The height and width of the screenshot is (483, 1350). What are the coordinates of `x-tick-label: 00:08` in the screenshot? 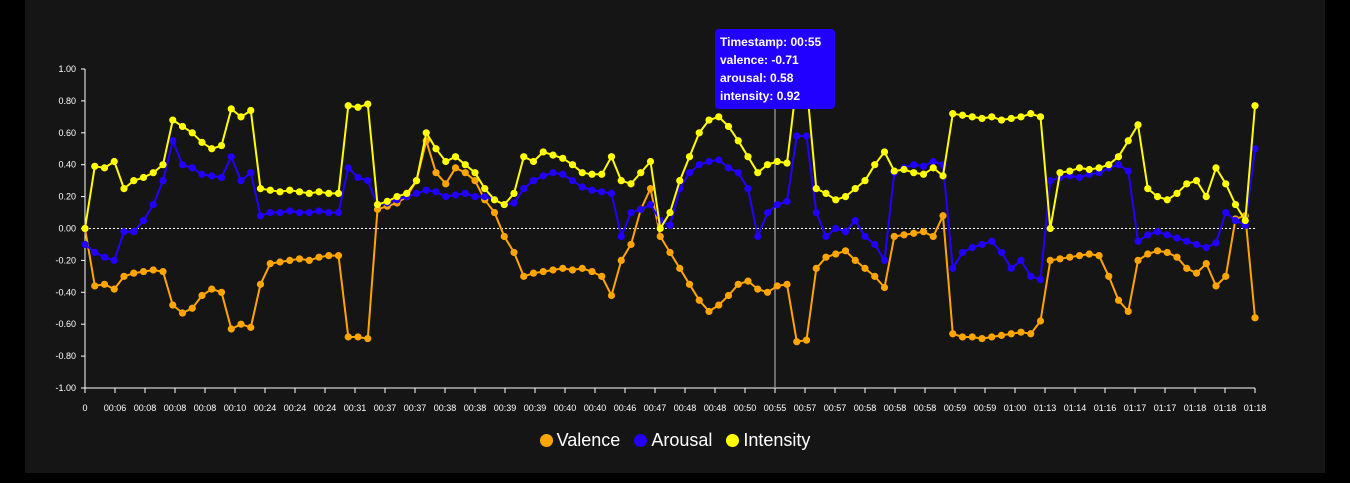 It's located at (145, 408).